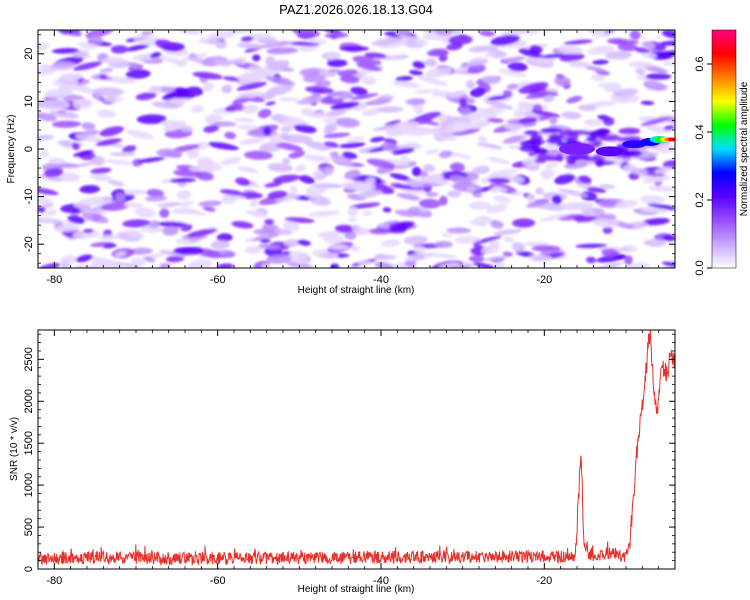 The image size is (750, 600). What do you see at coordinates (29, 527) in the screenshot?
I see `y-tick-label: 500` at bounding box center [29, 527].